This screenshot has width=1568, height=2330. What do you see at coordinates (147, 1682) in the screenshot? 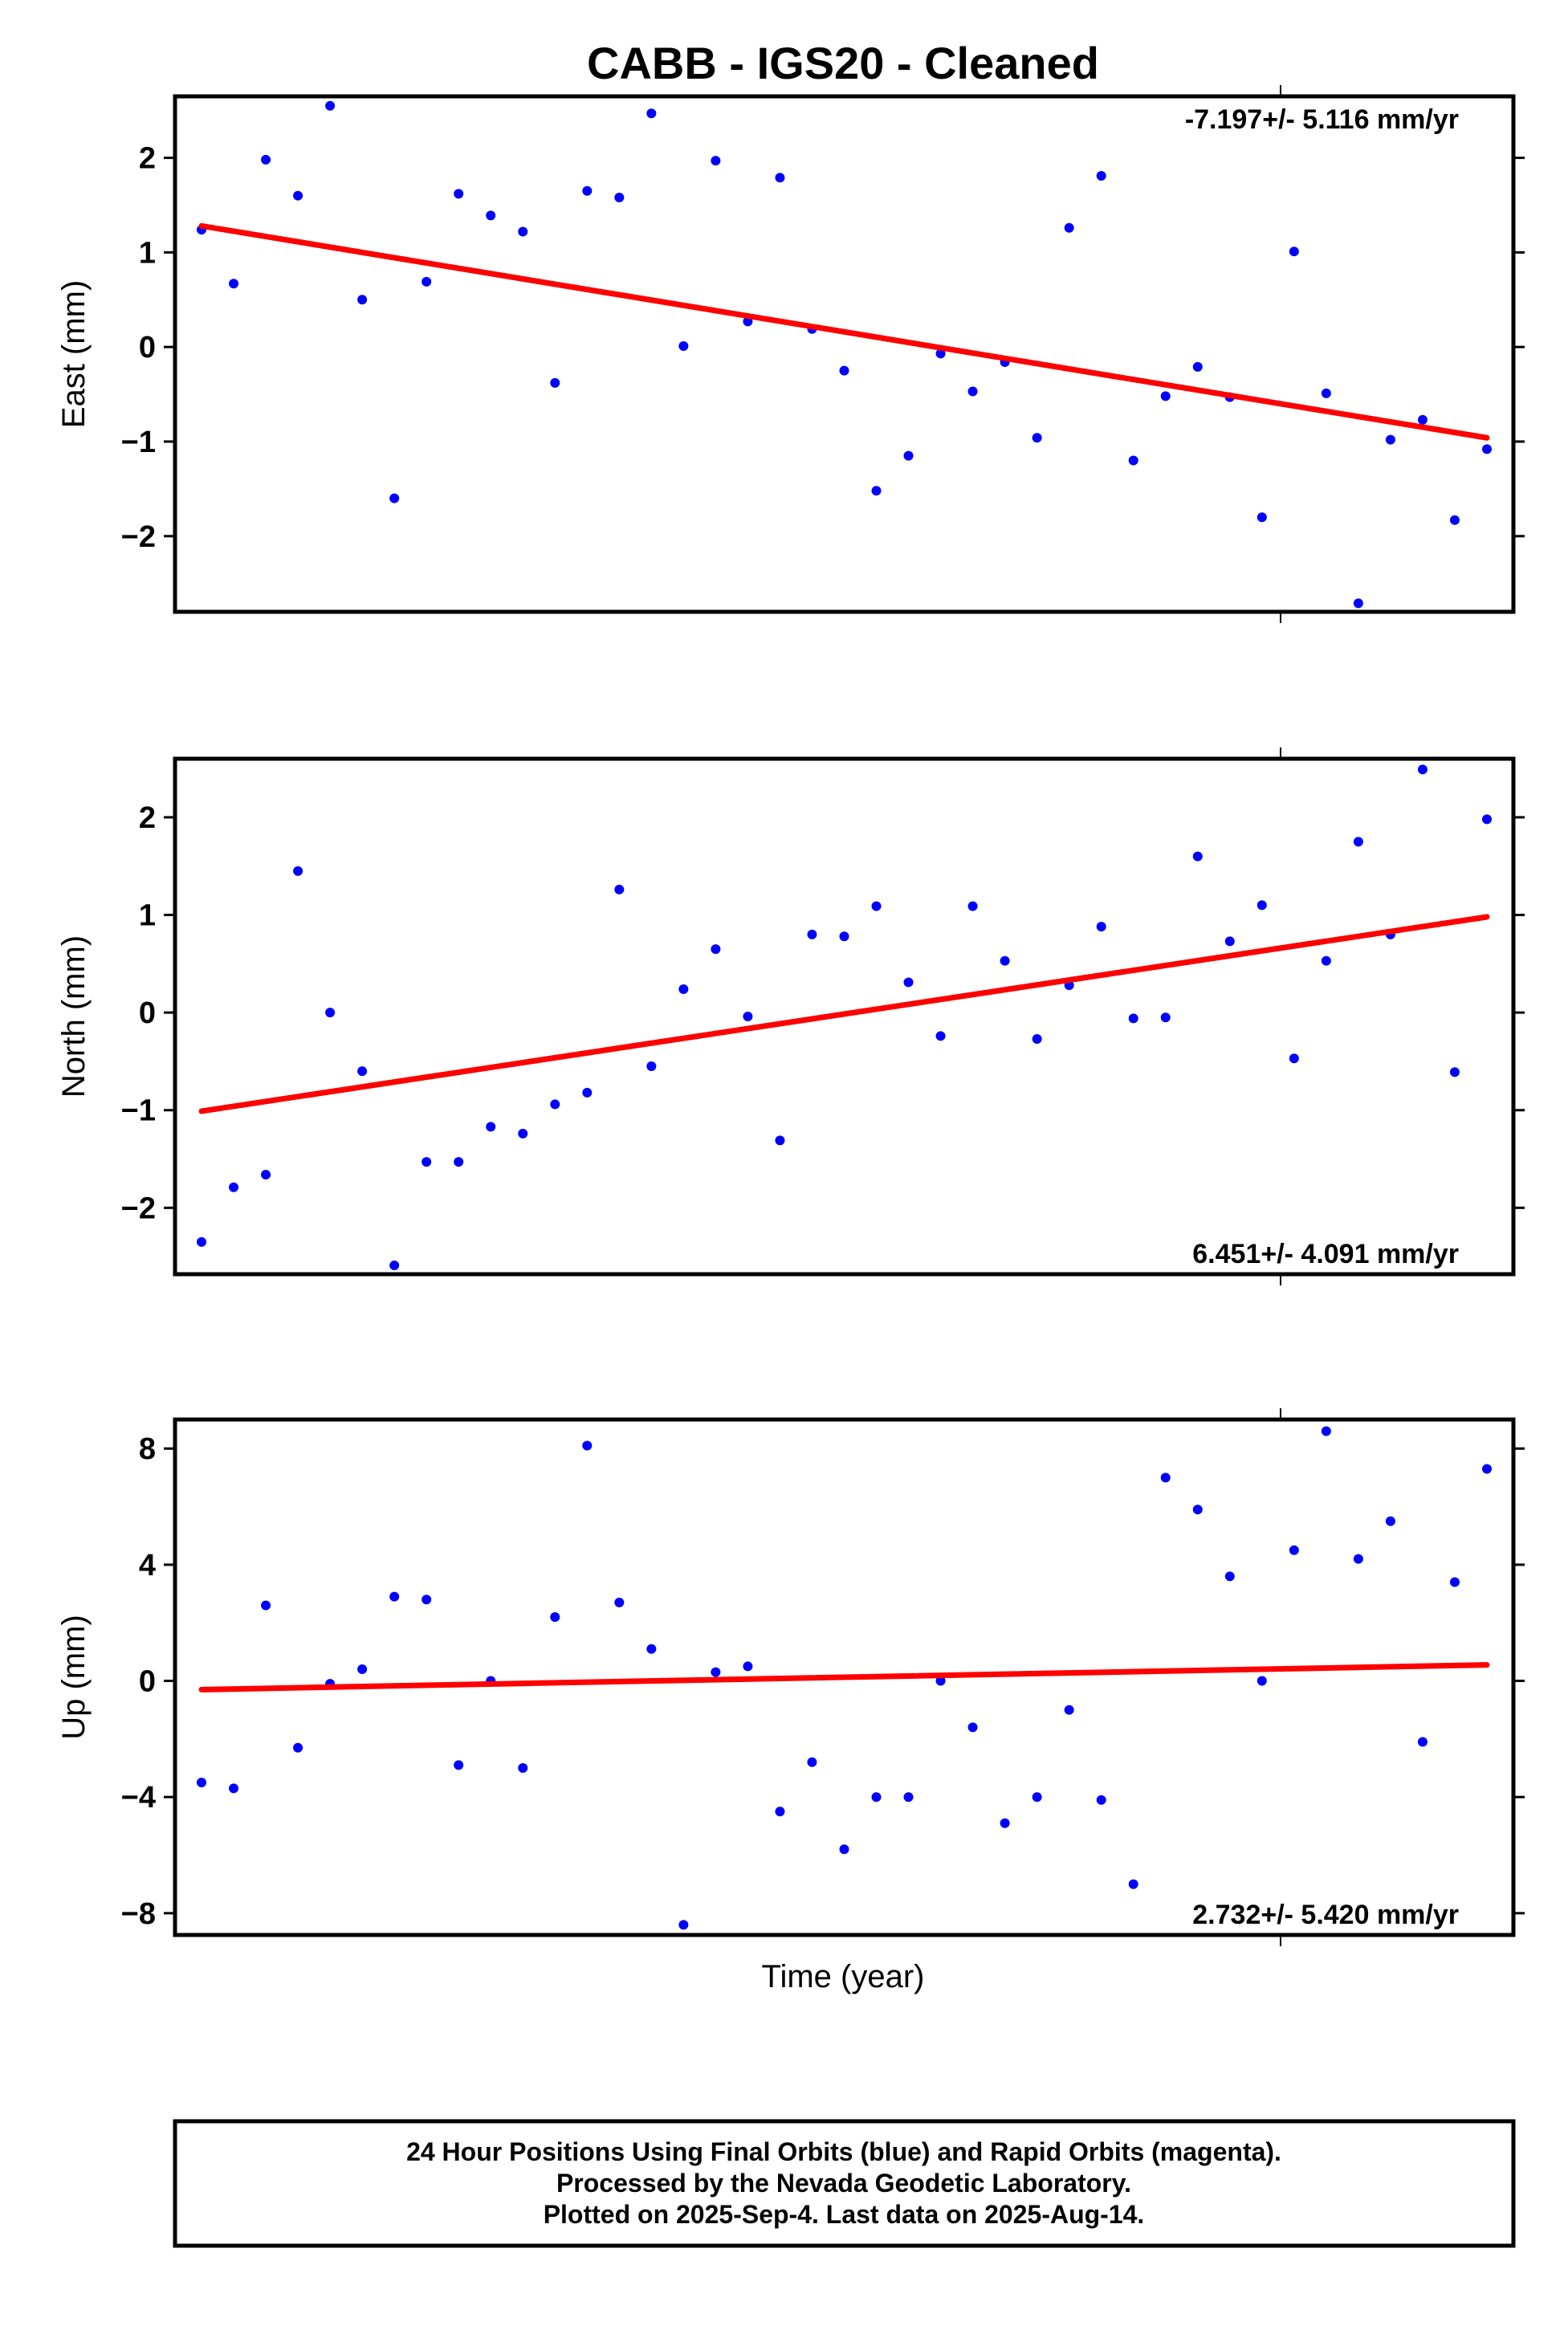
I see `up-ytick-label: 0` at bounding box center [147, 1682].